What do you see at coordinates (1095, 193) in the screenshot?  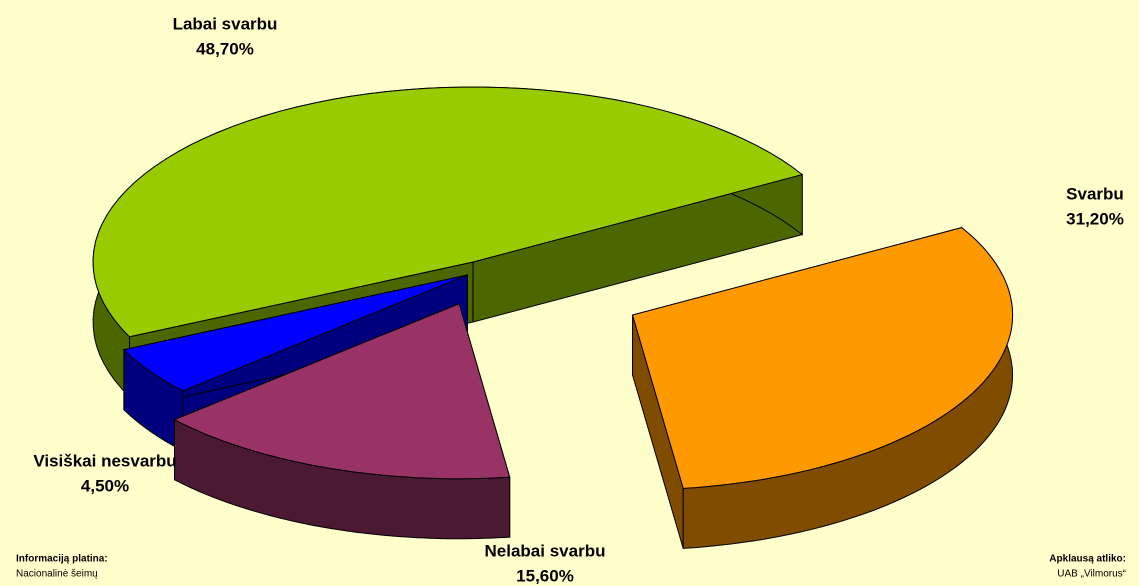 I see `slice-label: Svarbu` at bounding box center [1095, 193].